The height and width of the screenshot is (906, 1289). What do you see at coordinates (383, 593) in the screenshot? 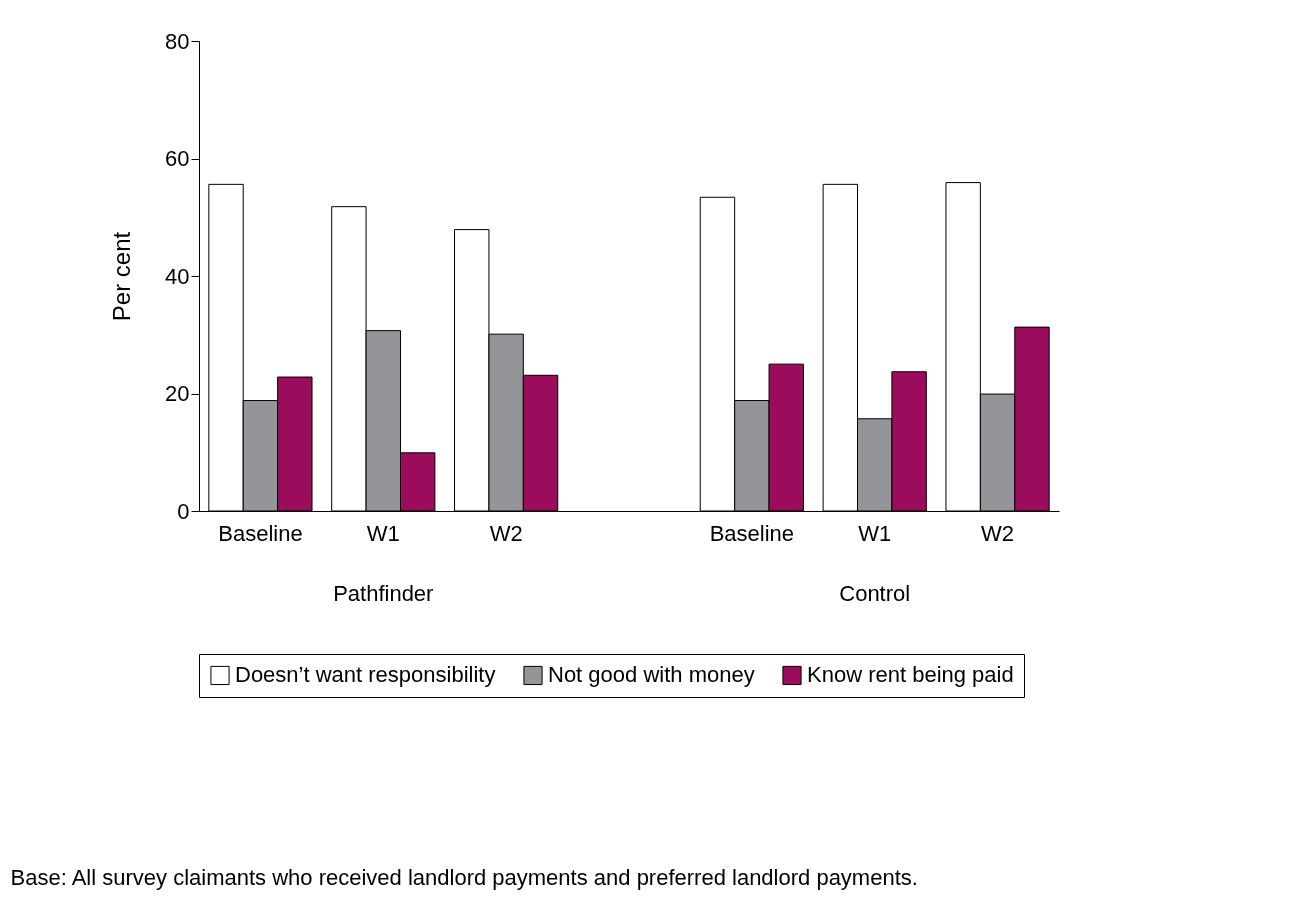
I see `text: Pathfinder` at bounding box center [383, 593].